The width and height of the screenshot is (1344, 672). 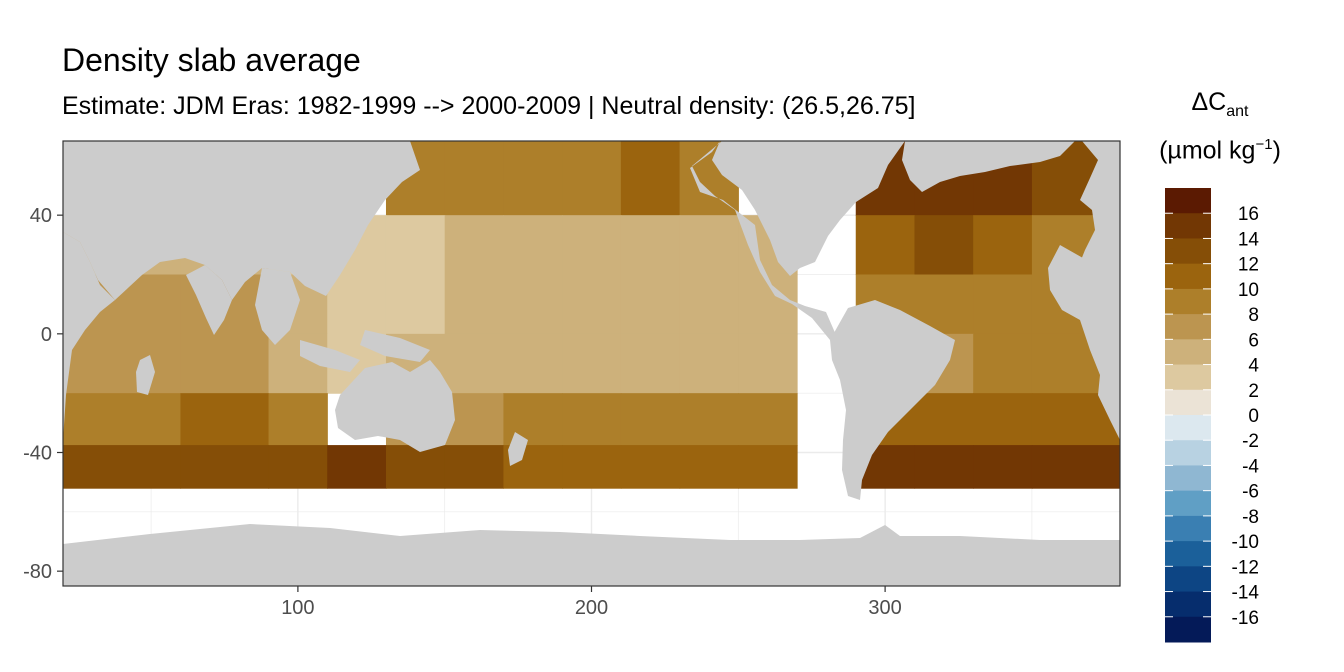 What do you see at coordinates (145, 375) in the screenshot?
I see `land-madagascar` at bounding box center [145, 375].